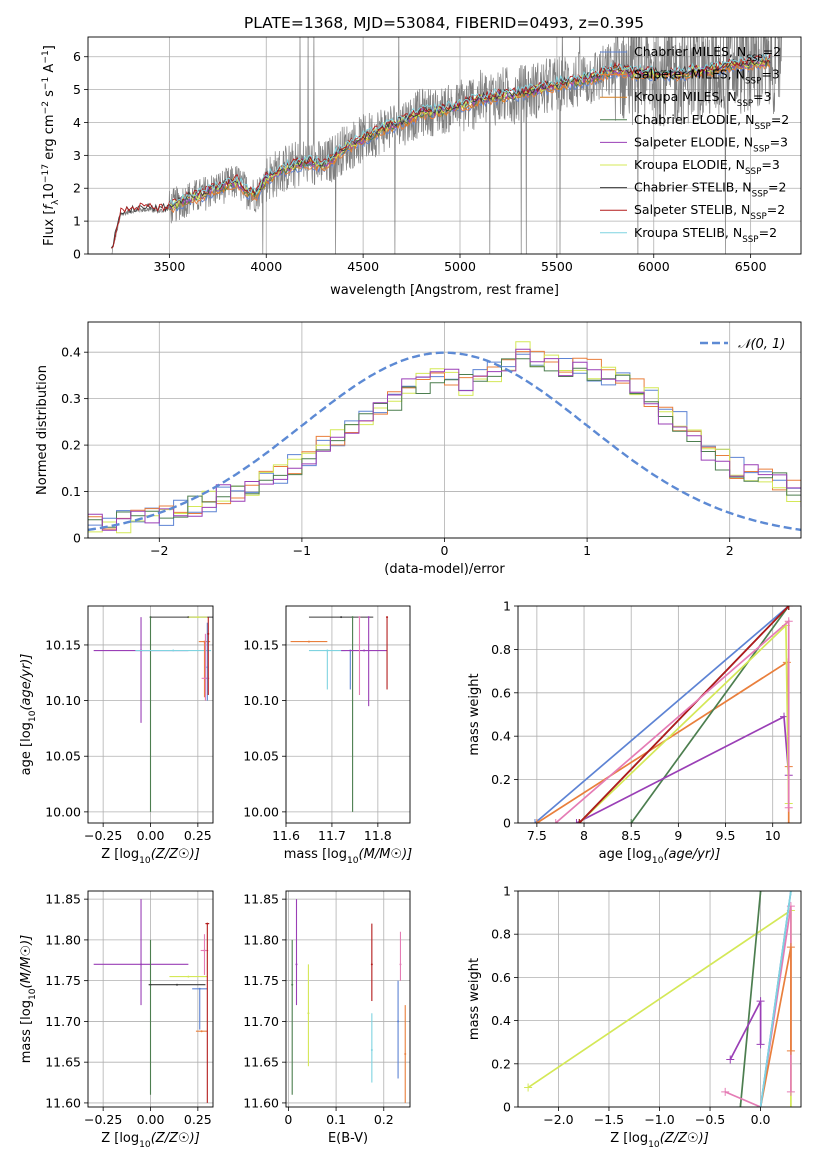  Describe the element at coordinates (71, 398) in the screenshot. I see `y-tick-label: 0.3` at that location.